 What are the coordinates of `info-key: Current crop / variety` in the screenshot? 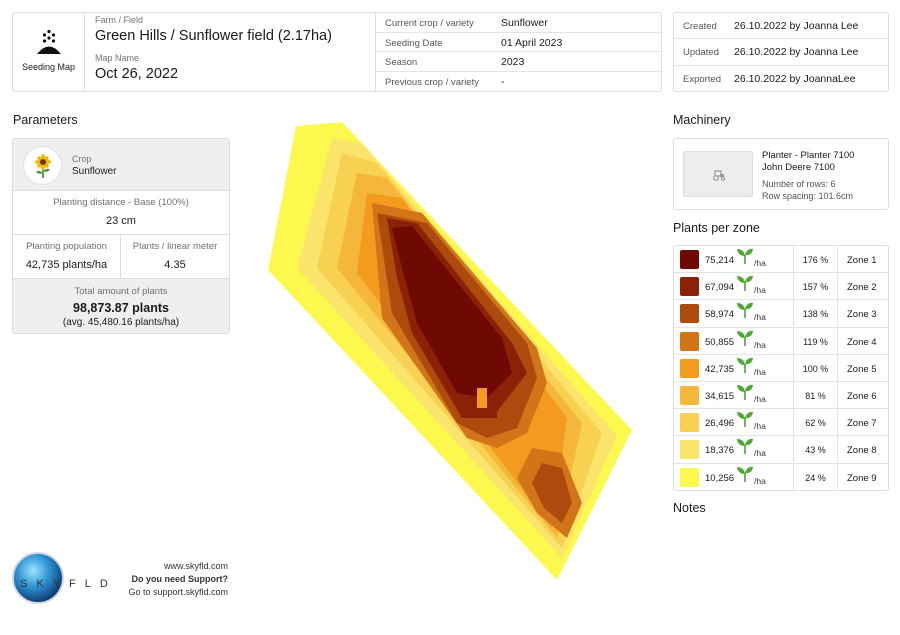 It's located at (429, 23).